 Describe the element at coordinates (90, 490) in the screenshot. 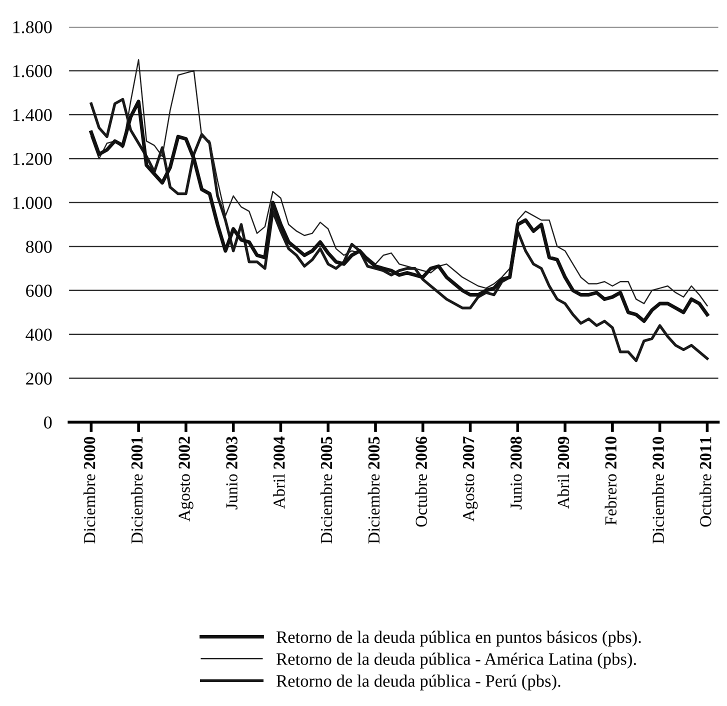

I see `x-tick-label: Diciembre 2000` at that location.